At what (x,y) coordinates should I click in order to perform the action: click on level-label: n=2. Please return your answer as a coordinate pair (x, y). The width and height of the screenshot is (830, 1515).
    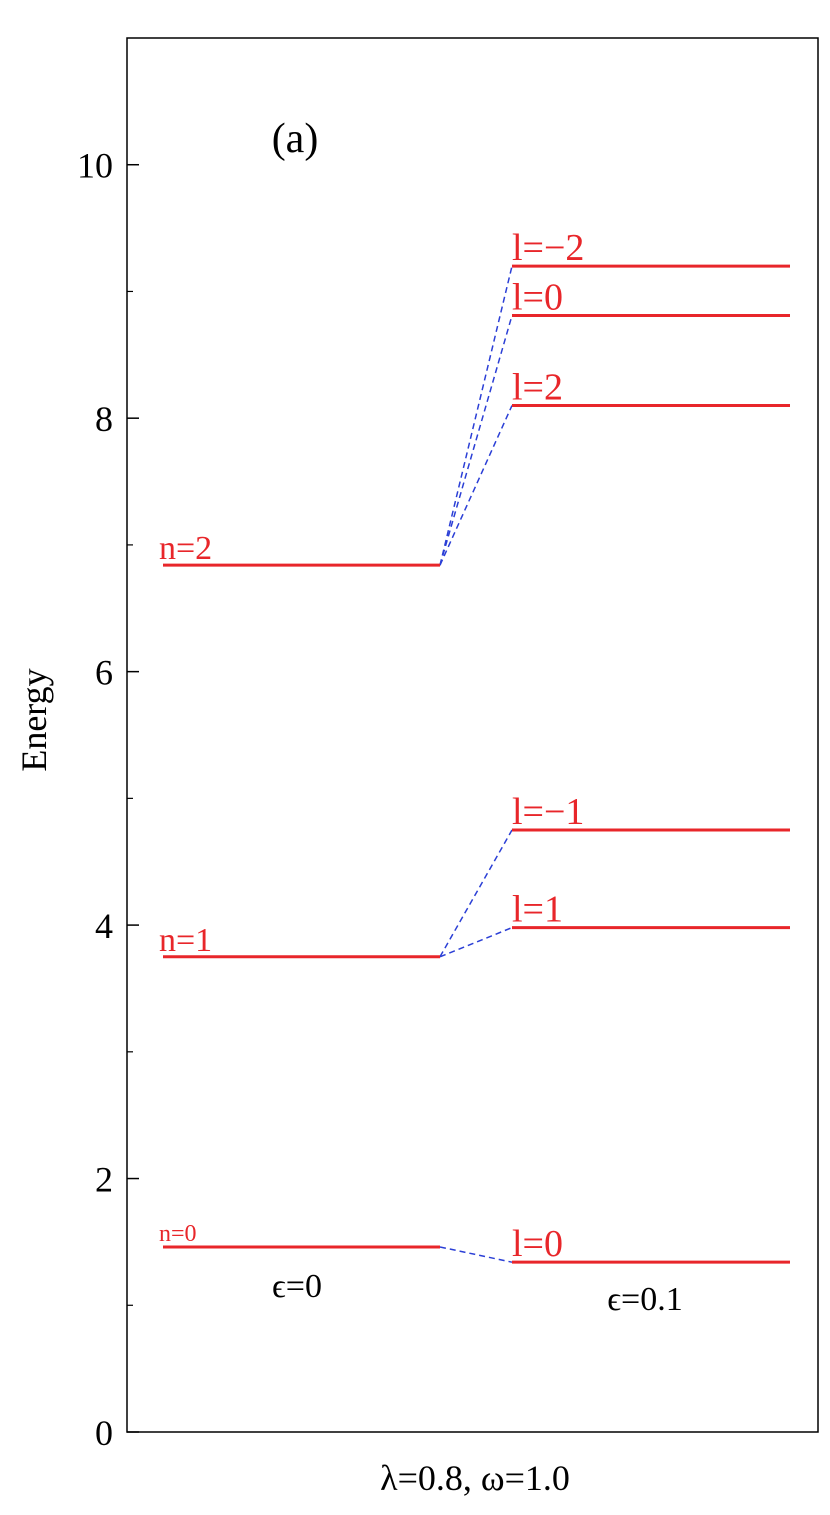
    Looking at the image, I should click on (185, 548).